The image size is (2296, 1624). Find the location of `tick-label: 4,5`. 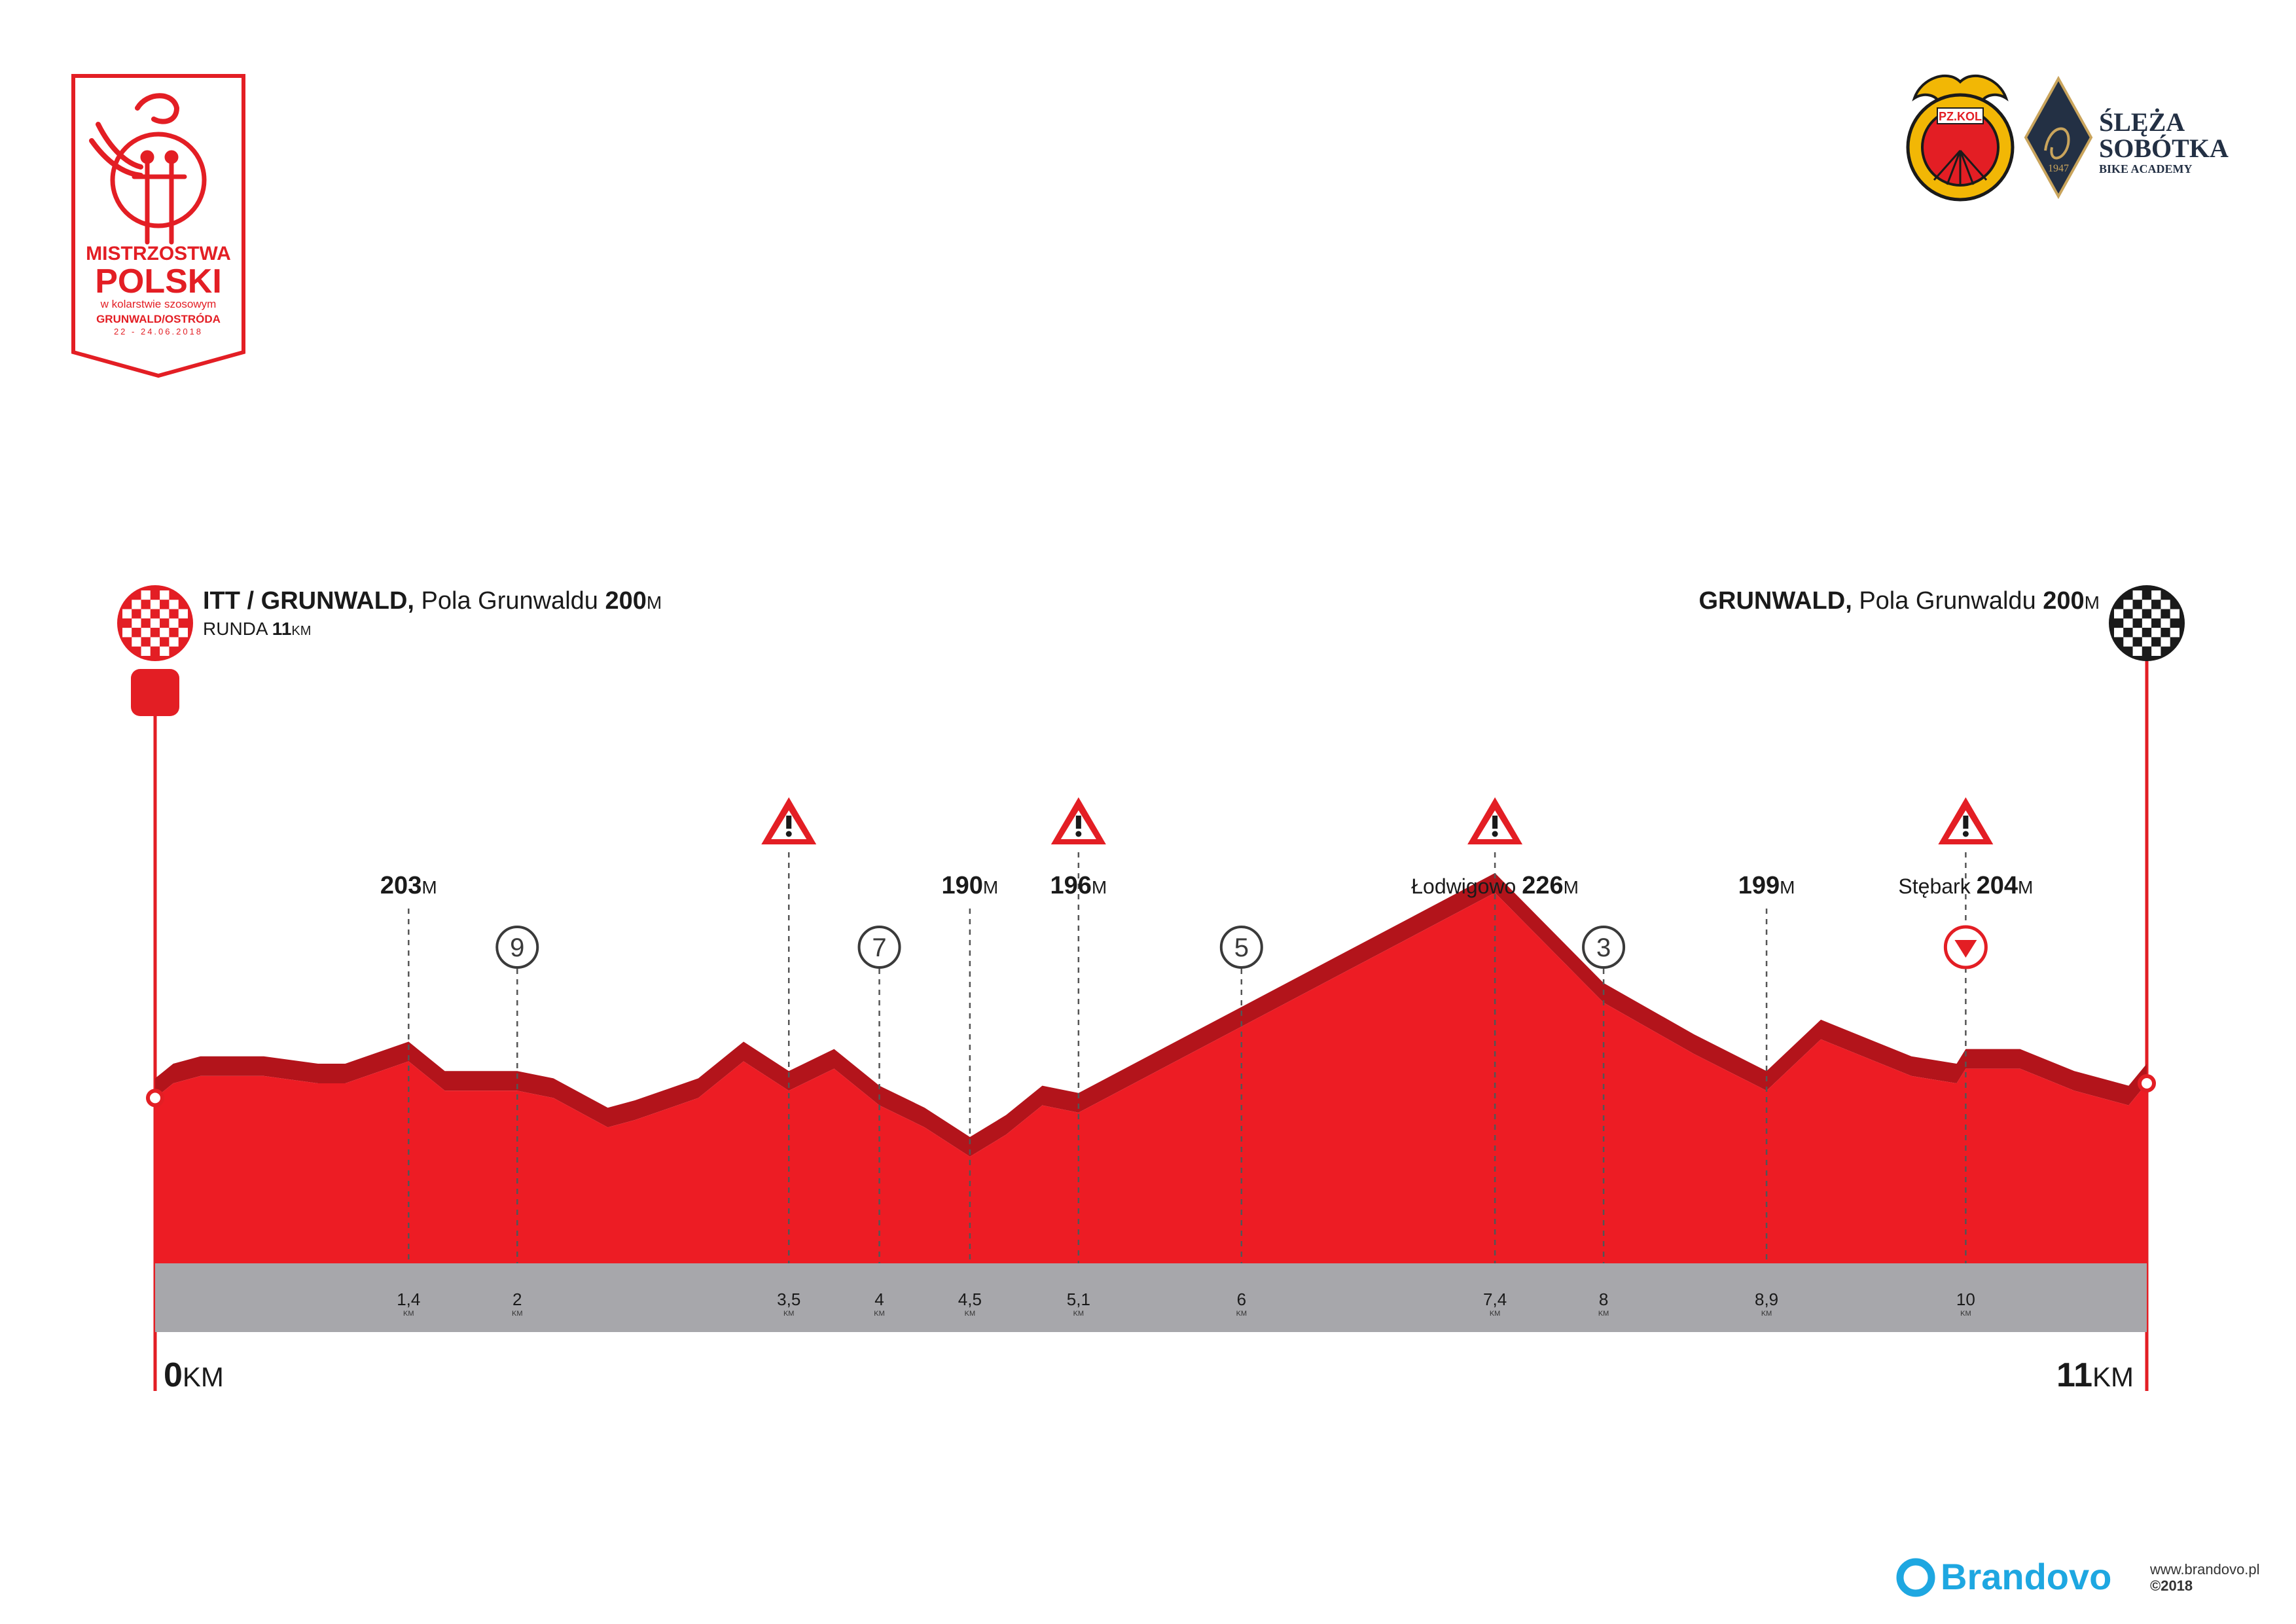

tick-label: 4,5 is located at coordinates (970, 1299).